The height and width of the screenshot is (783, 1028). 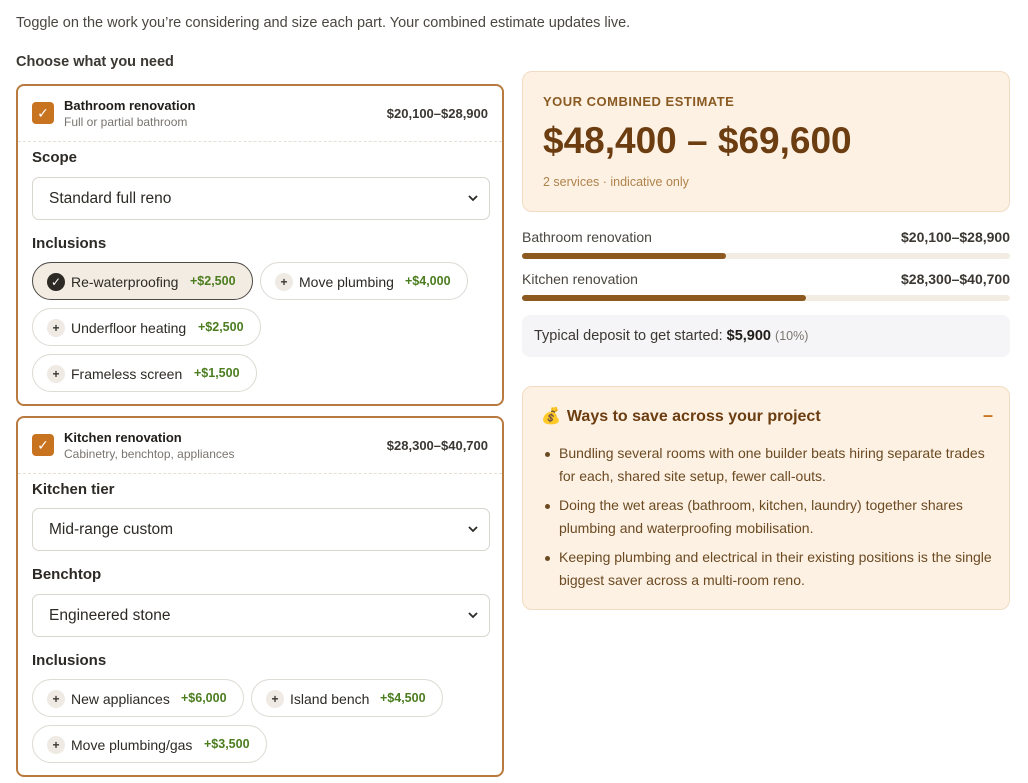 What do you see at coordinates (693, 416) in the screenshot?
I see `savings-title: Ways to save across your project` at bounding box center [693, 416].